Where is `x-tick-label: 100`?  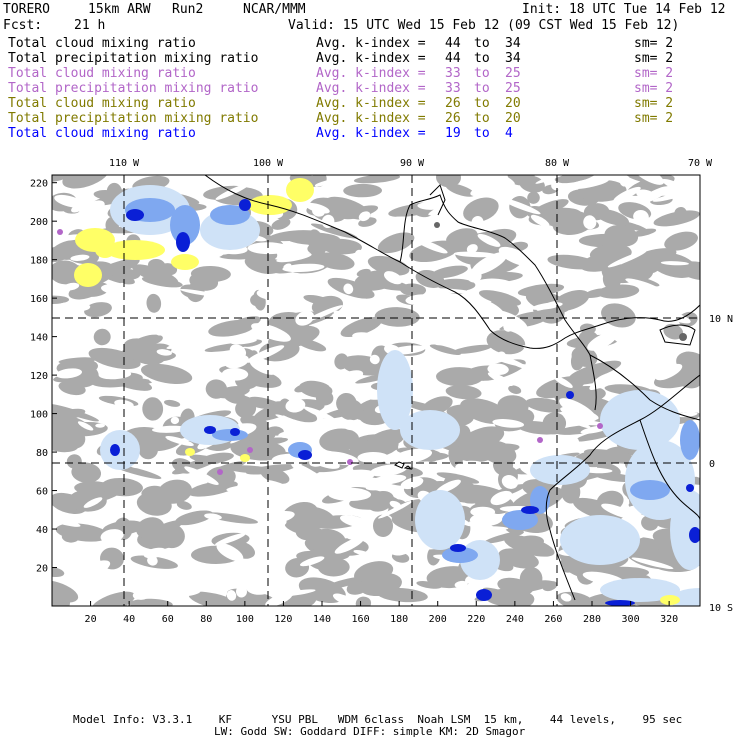
x-tick-label: 100 is located at coordinates (245, 619).